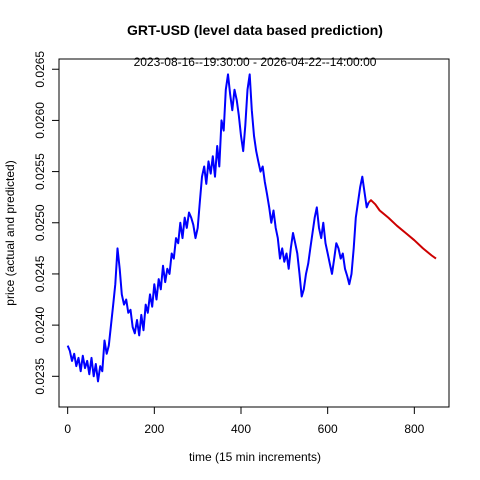  Describe the element at coordinates (241, 429) in the screenshot. I see `x-tick-label: 400` at that location.